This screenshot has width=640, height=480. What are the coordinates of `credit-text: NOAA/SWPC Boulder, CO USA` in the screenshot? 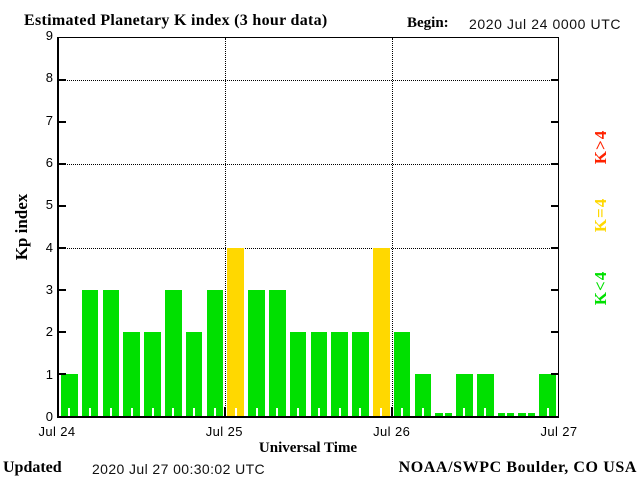 It's located at (517, 467).